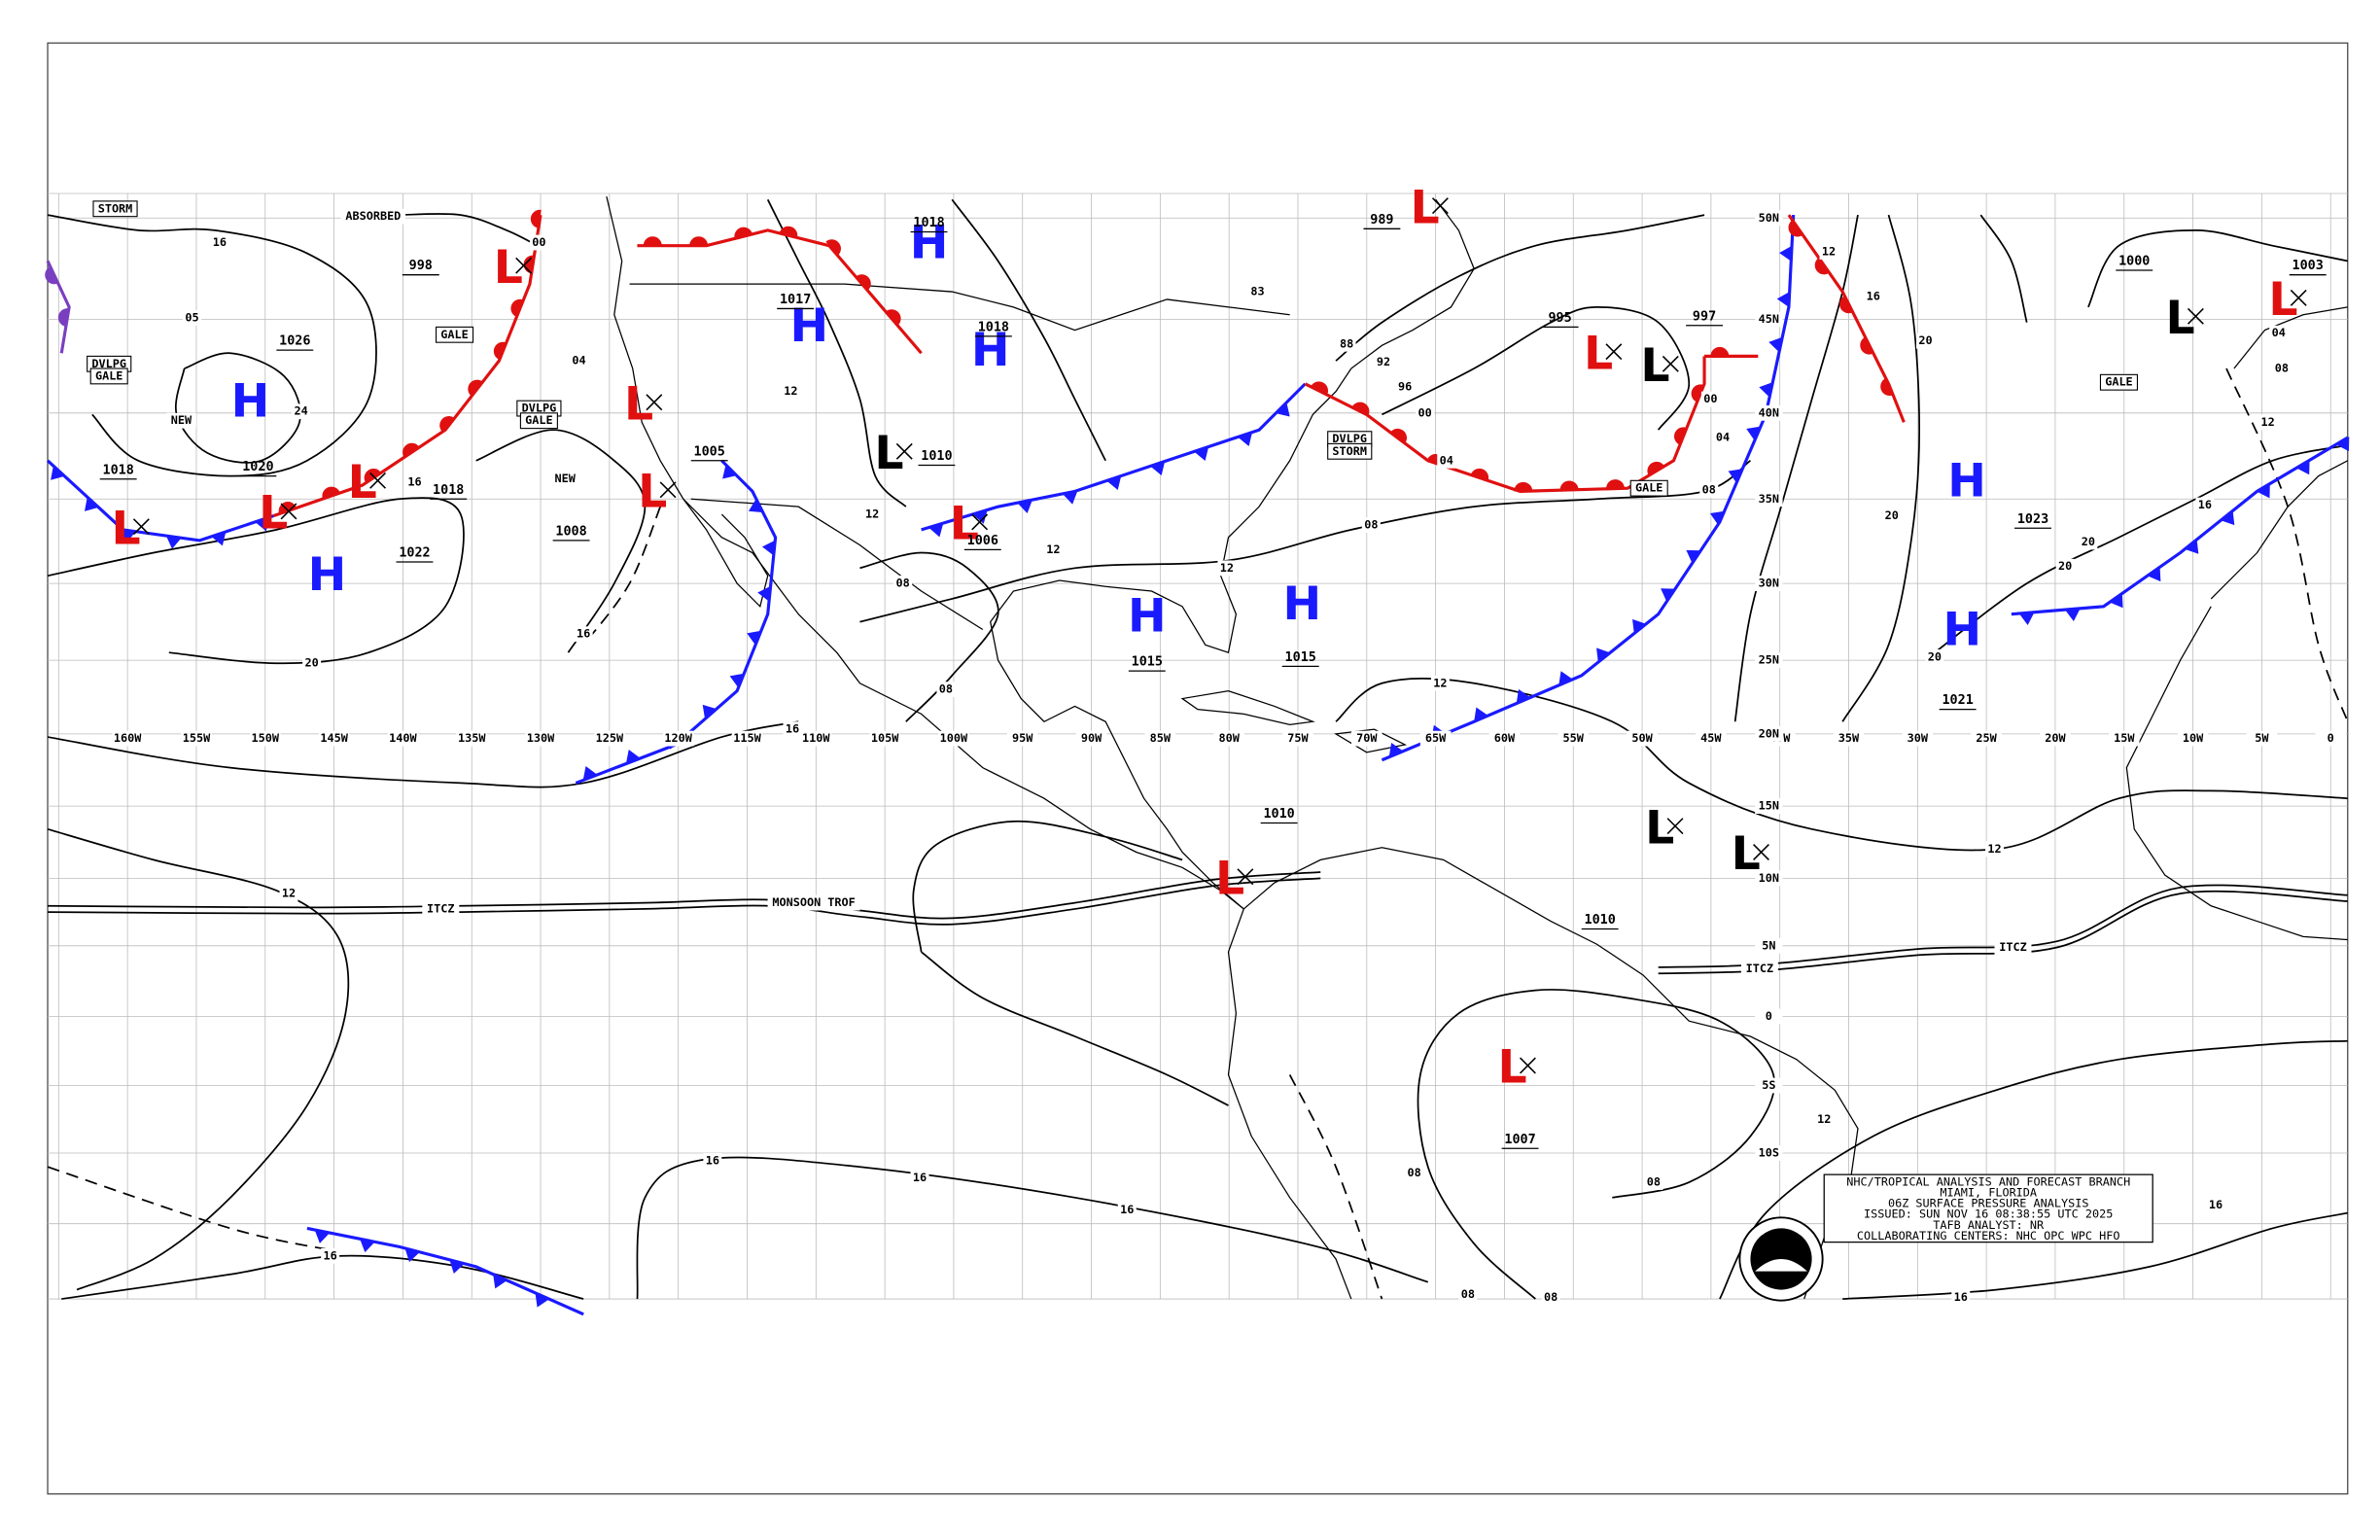  Describe the element at coordinates (1769, 218) in the screenshot. I see `latitude-label: 50N` at that location.